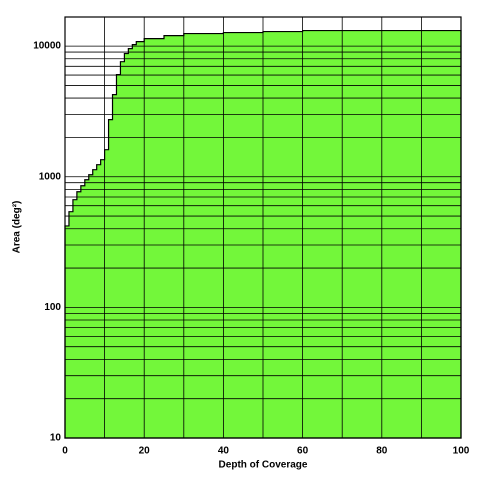 This screenshot has width=482, height=482. I want to click on x-tick-label: 40, so click(224, 451).